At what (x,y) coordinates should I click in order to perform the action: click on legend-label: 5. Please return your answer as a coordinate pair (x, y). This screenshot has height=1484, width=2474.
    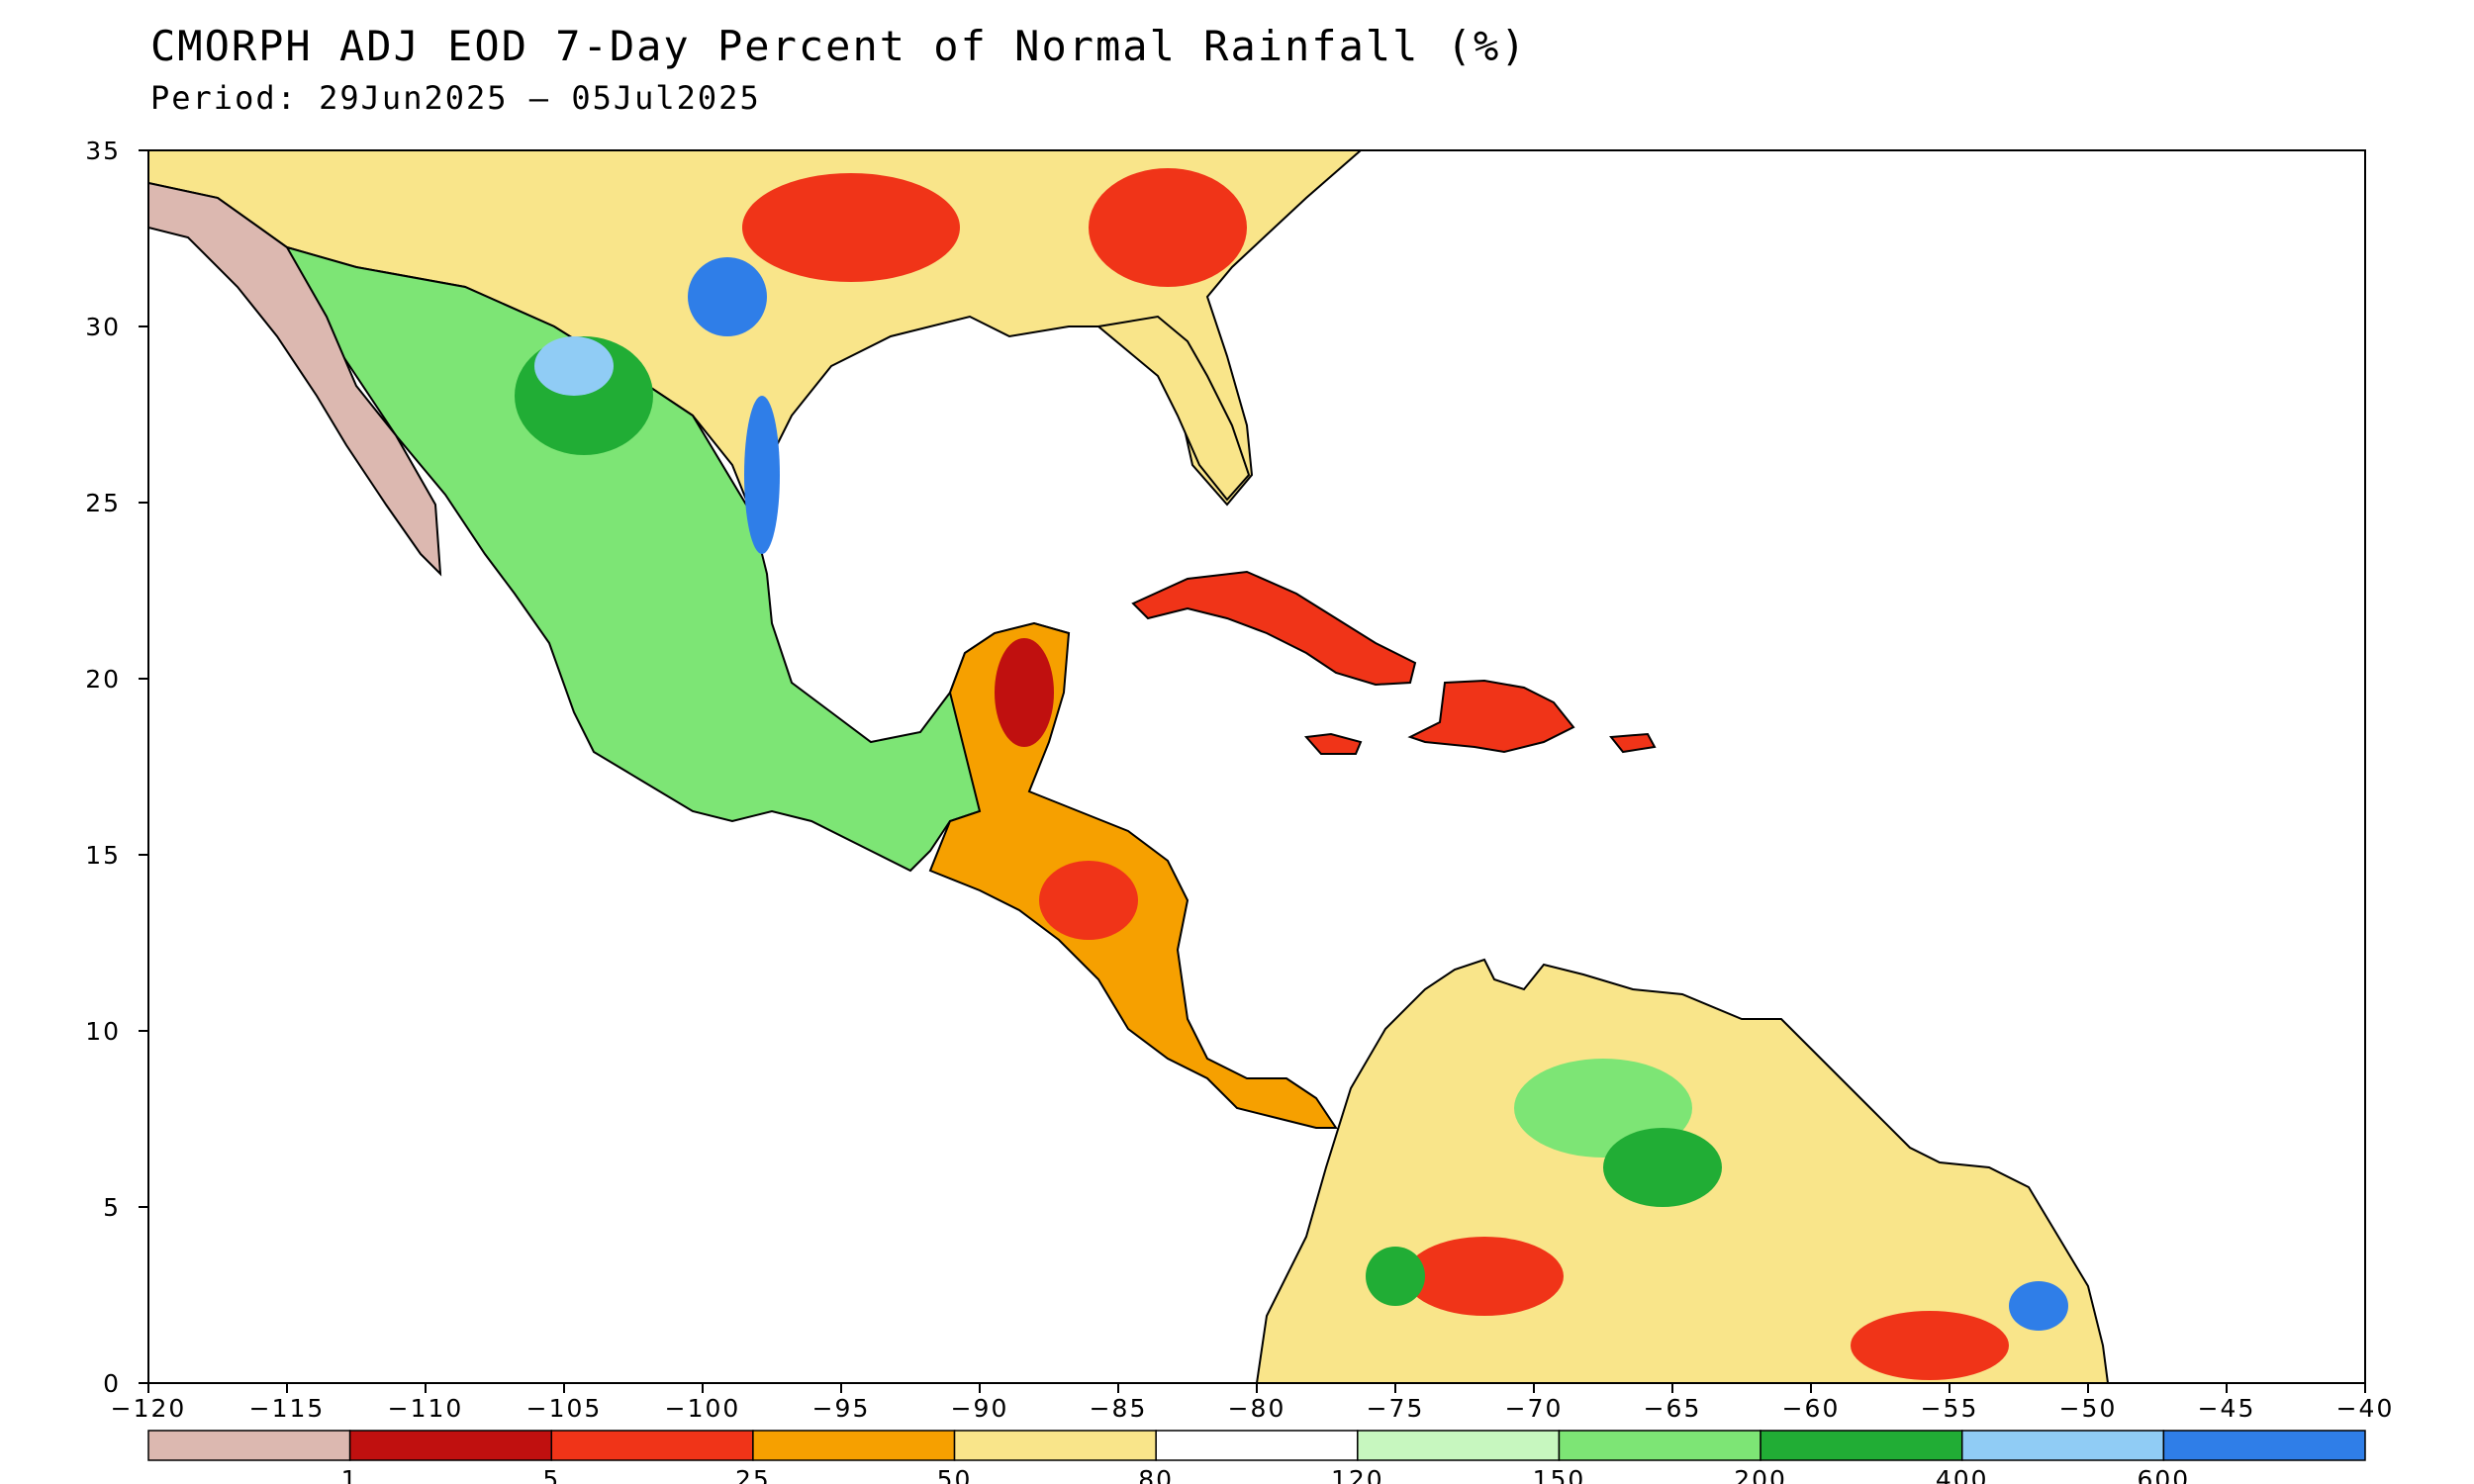
    Looking at the image, I should click on (551, 1474).